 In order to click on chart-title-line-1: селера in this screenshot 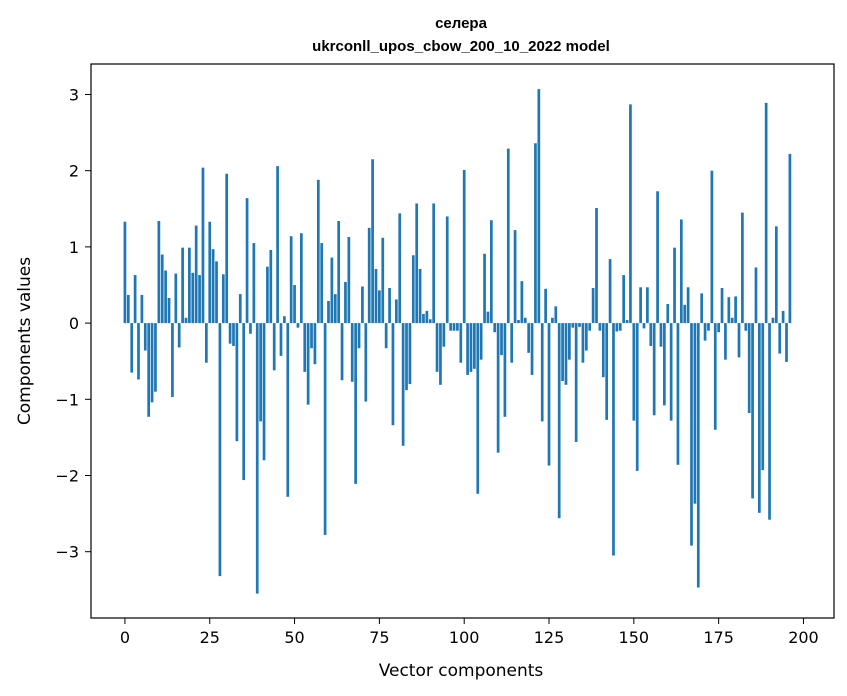, I will do `click(461, 23)`.